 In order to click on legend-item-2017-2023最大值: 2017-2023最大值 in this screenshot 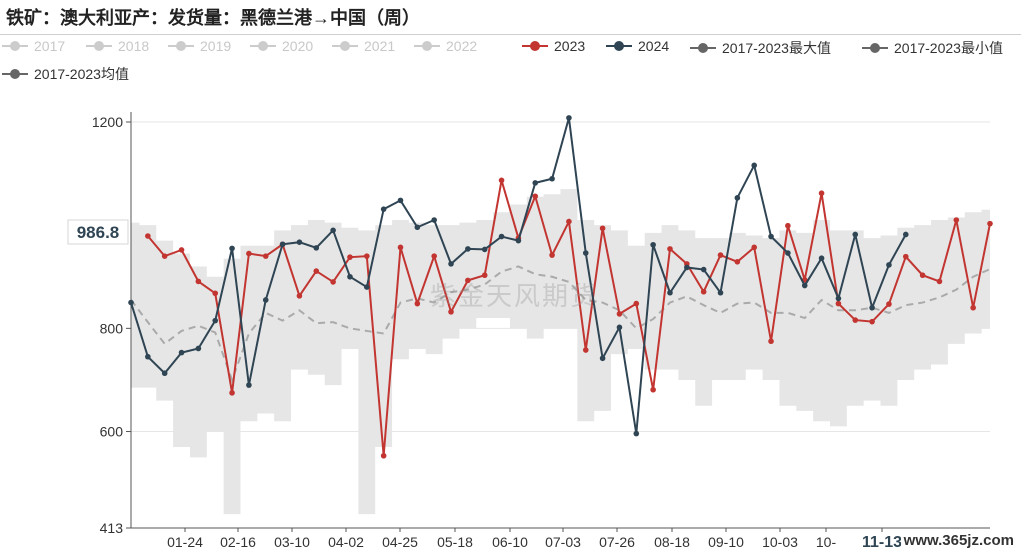, I will do `click(760, 48)`.